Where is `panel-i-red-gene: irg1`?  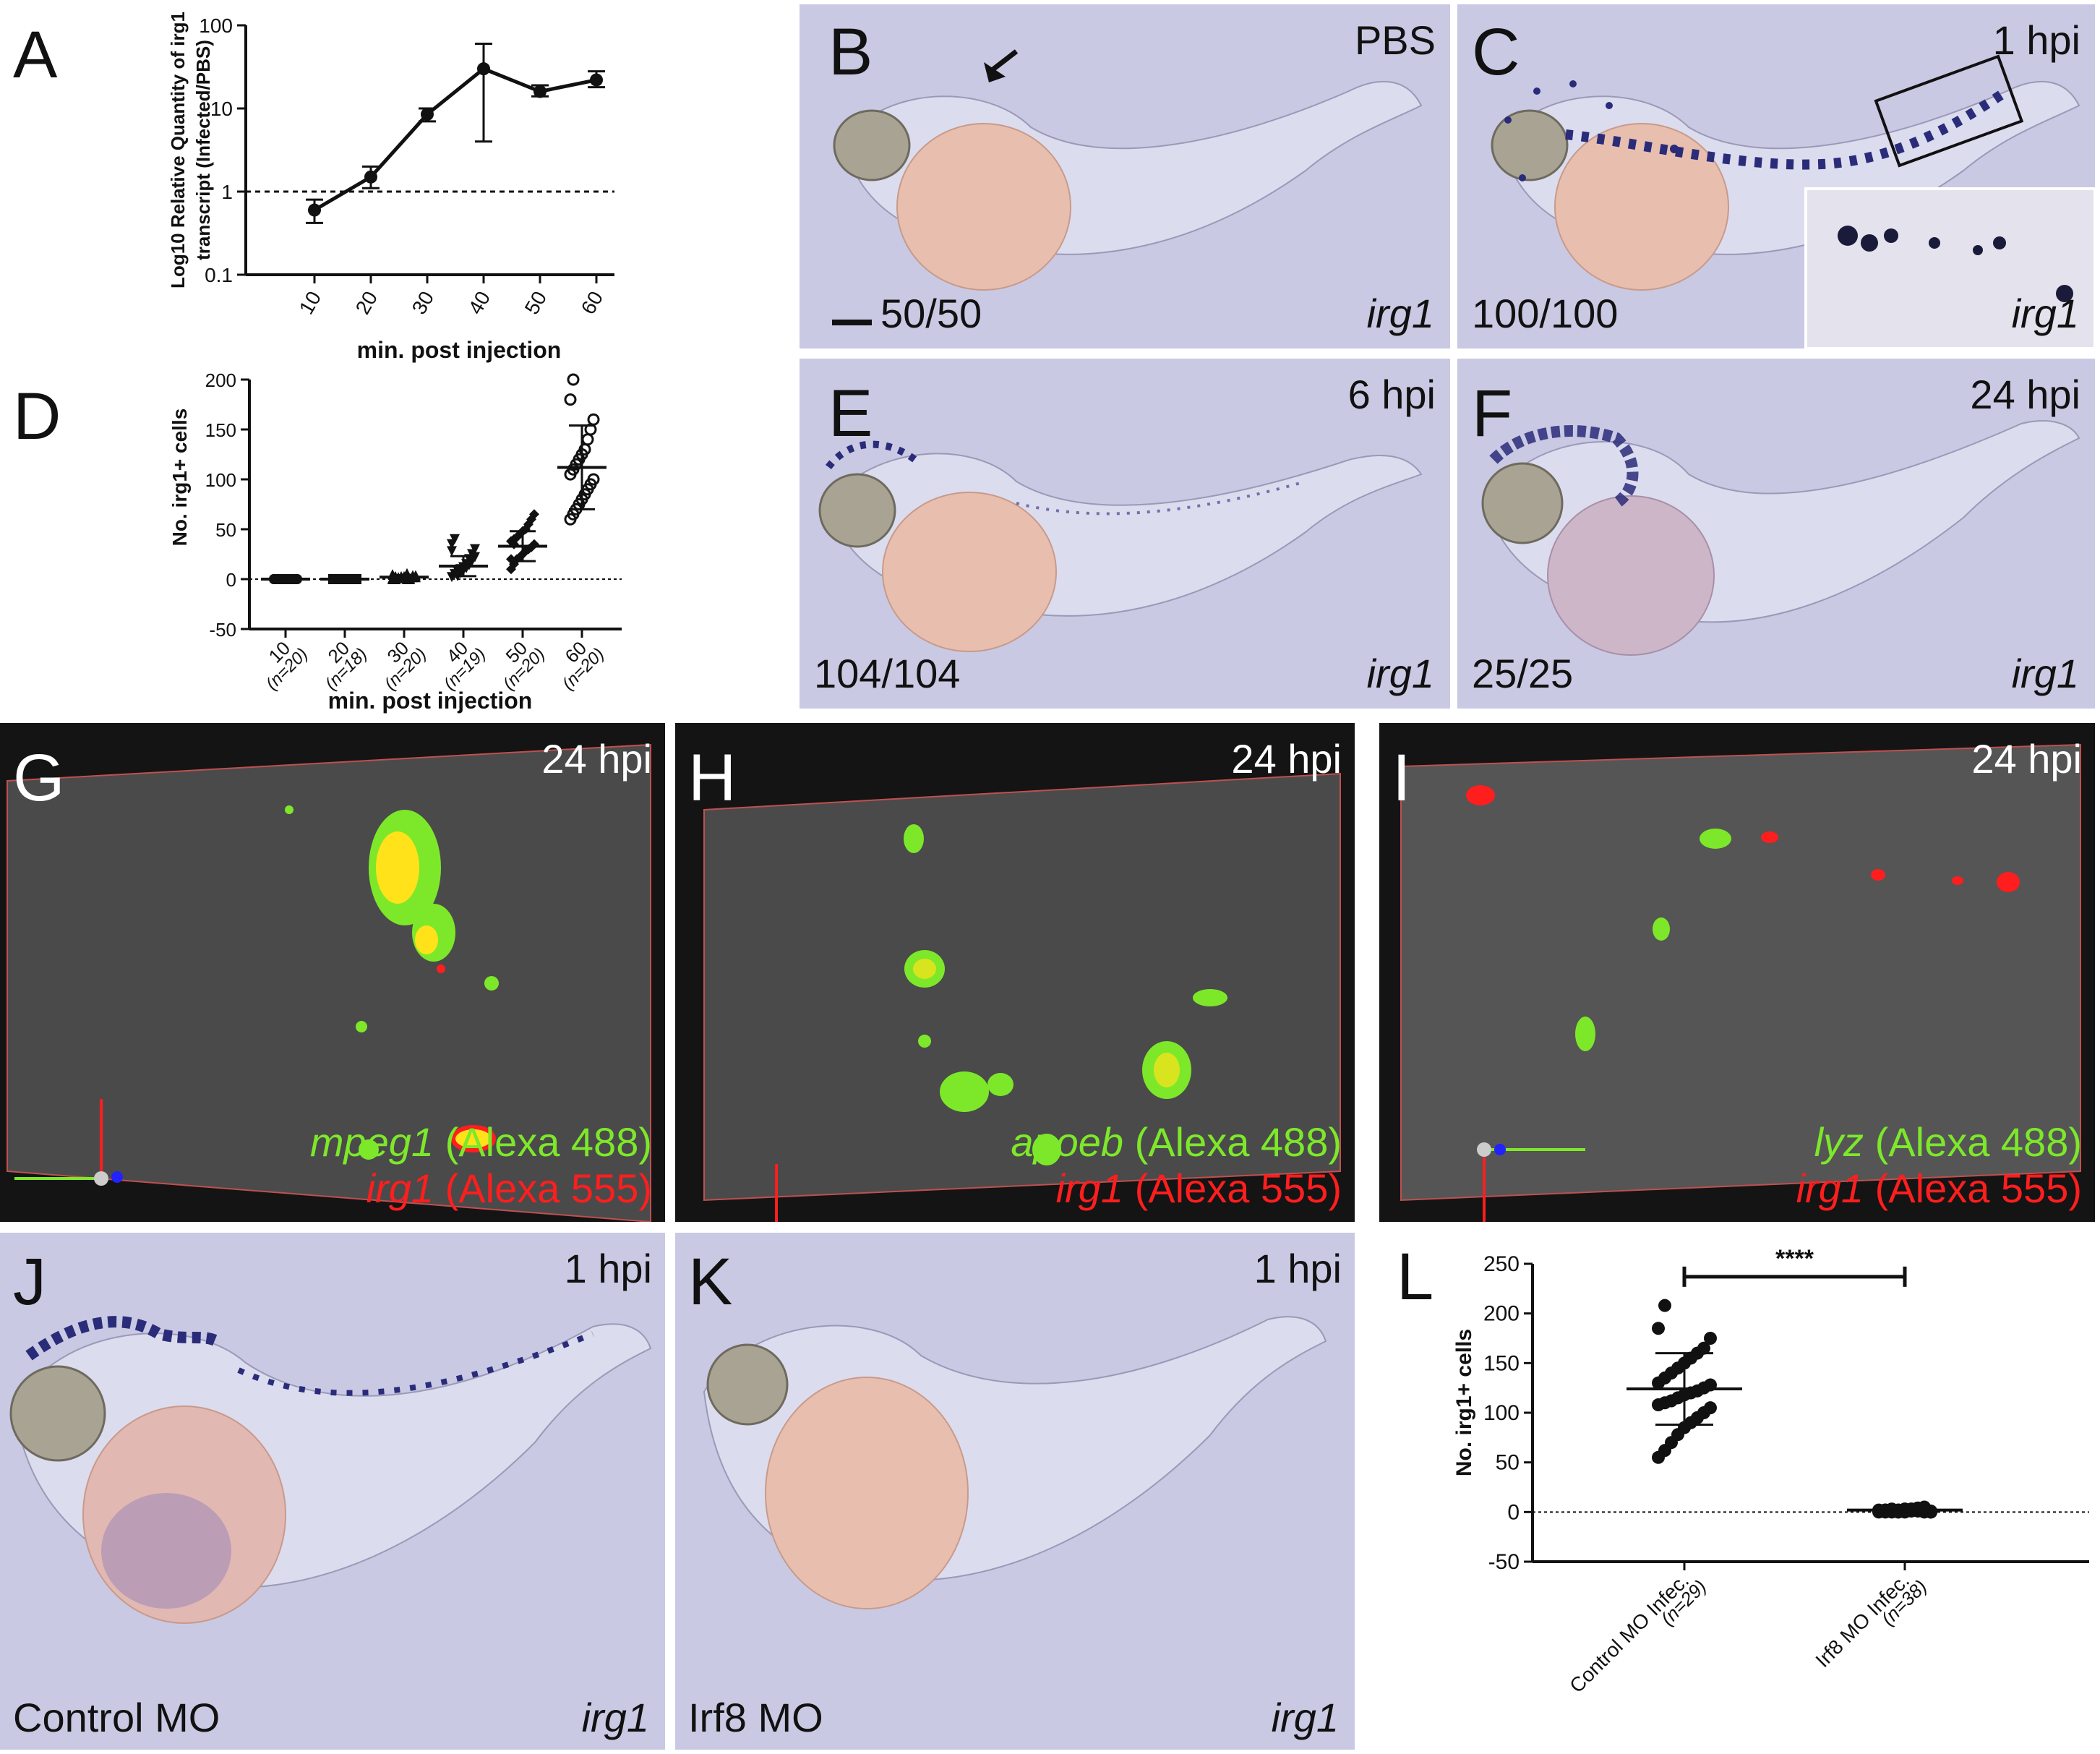
panel-i-red-gene: irg1 is located at coordinates (1830, 1188).